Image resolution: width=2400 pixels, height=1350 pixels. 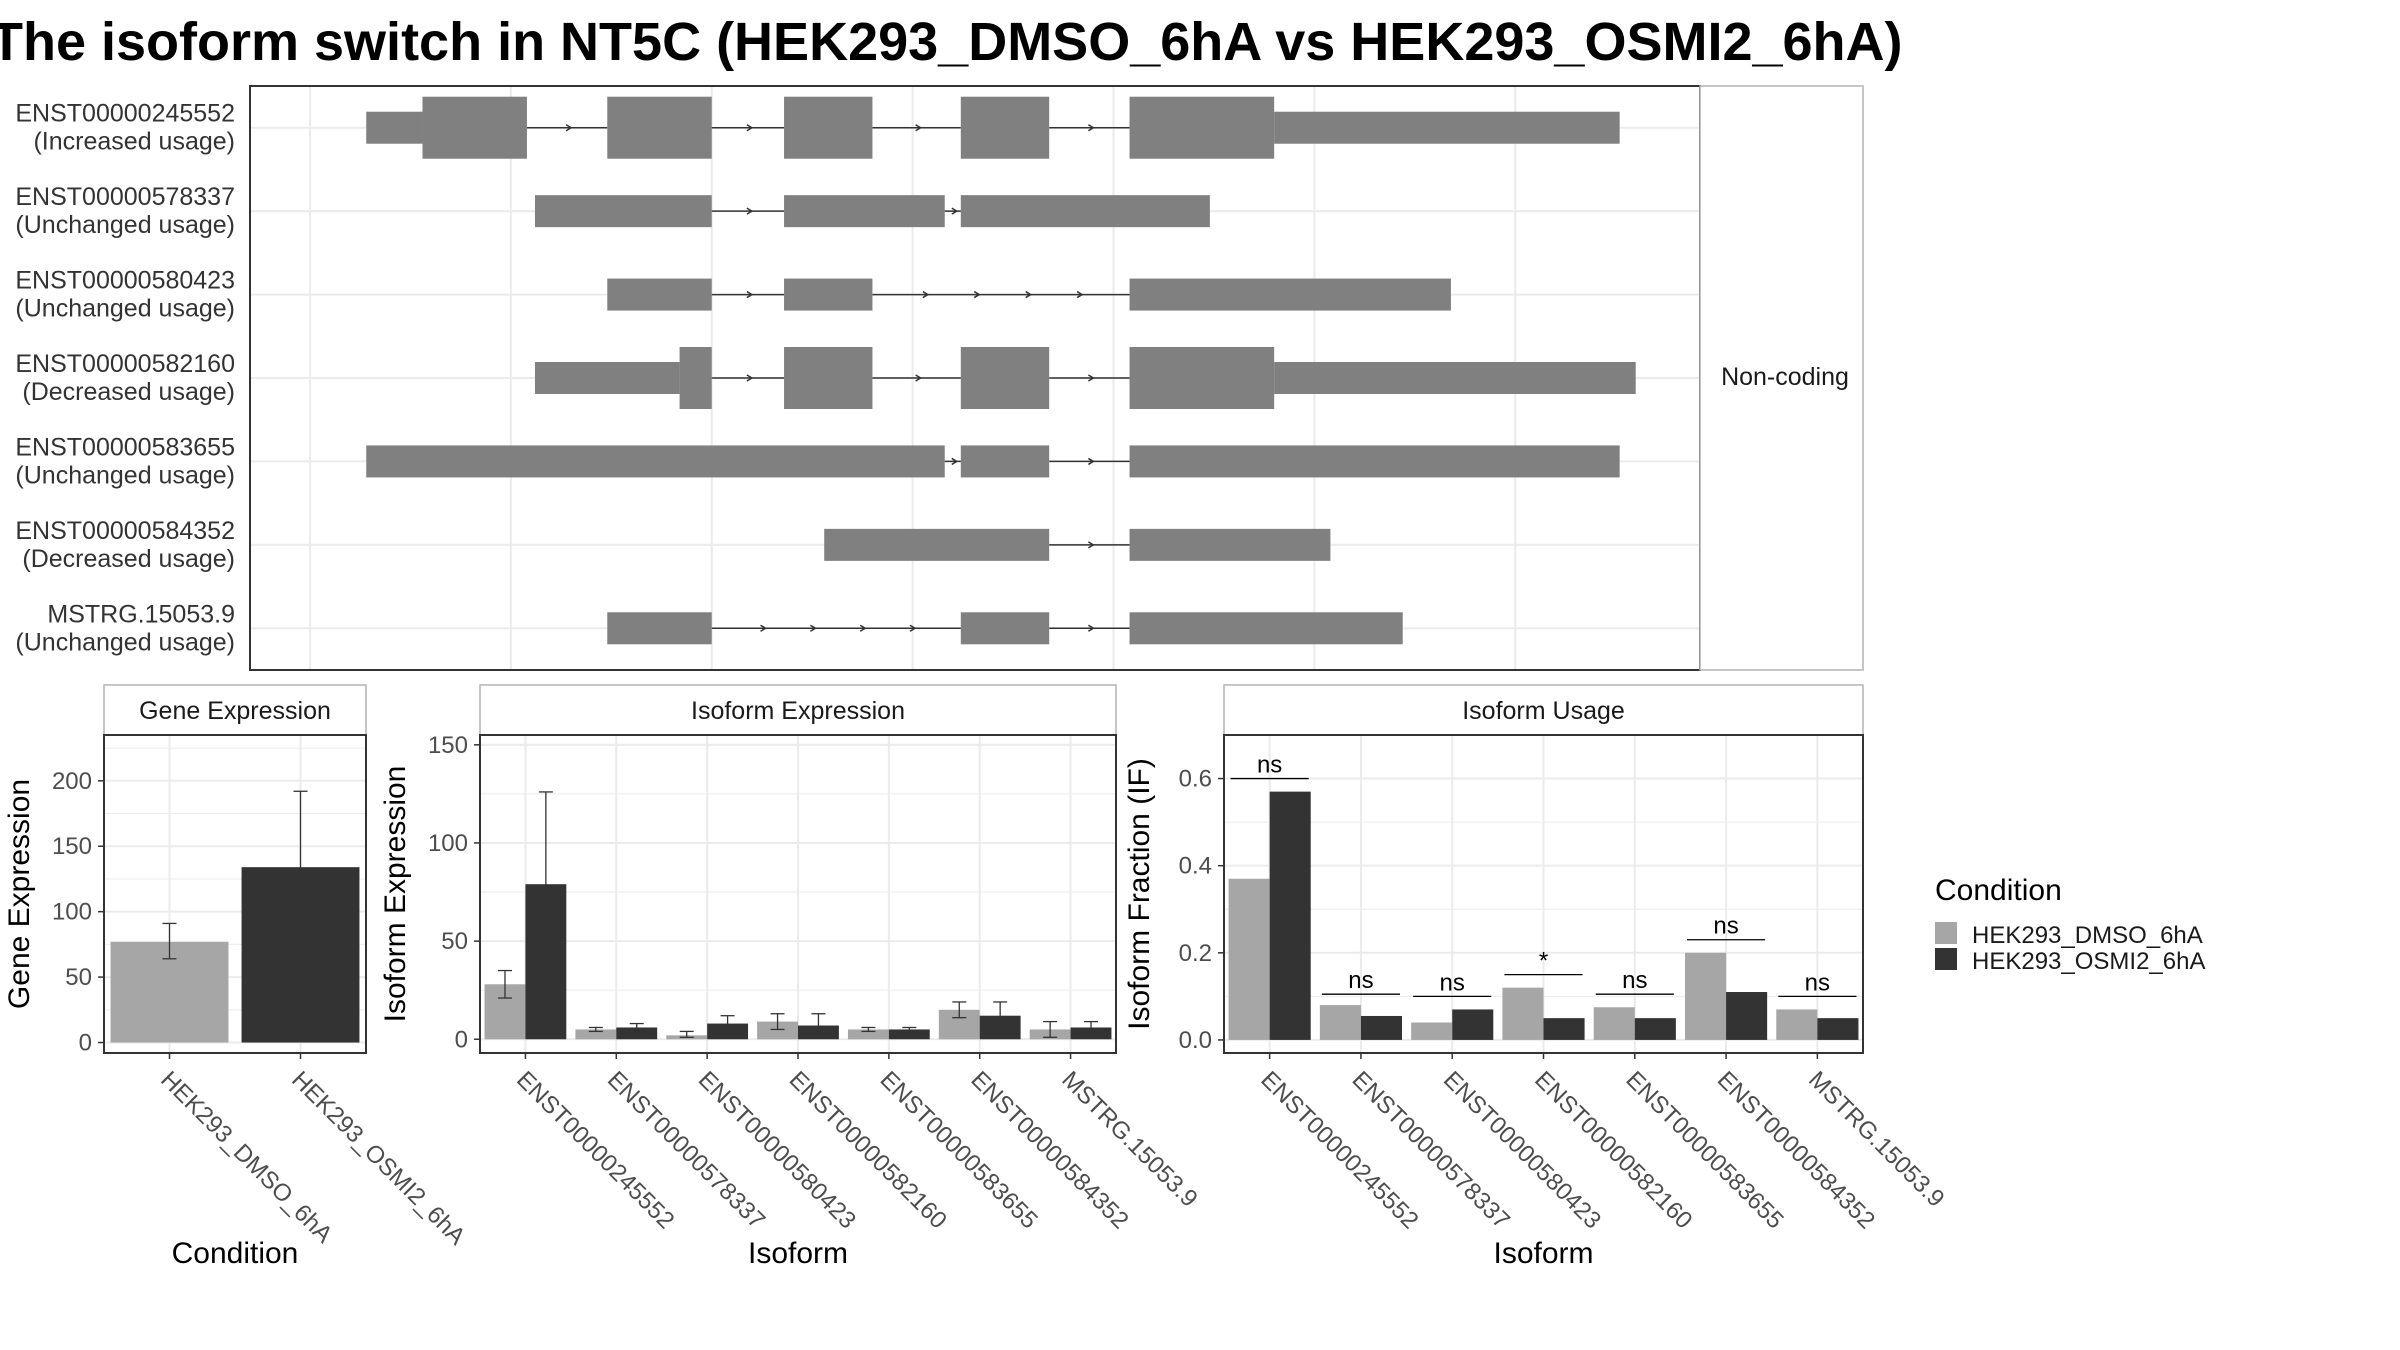 What do you see at coordinates (1195, 866) in the screenshot?
I see `y-tick-label: 0.4` at bounding box center [1195, 866].